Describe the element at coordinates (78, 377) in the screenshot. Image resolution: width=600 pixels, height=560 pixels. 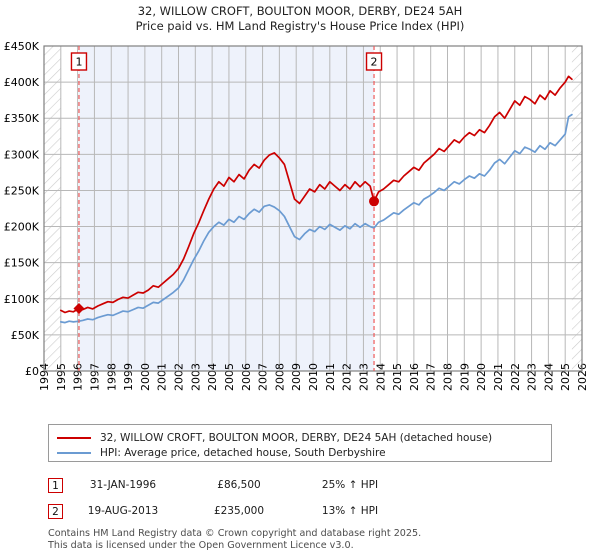
I see `x-axis-tick-label: 1996` at that location.